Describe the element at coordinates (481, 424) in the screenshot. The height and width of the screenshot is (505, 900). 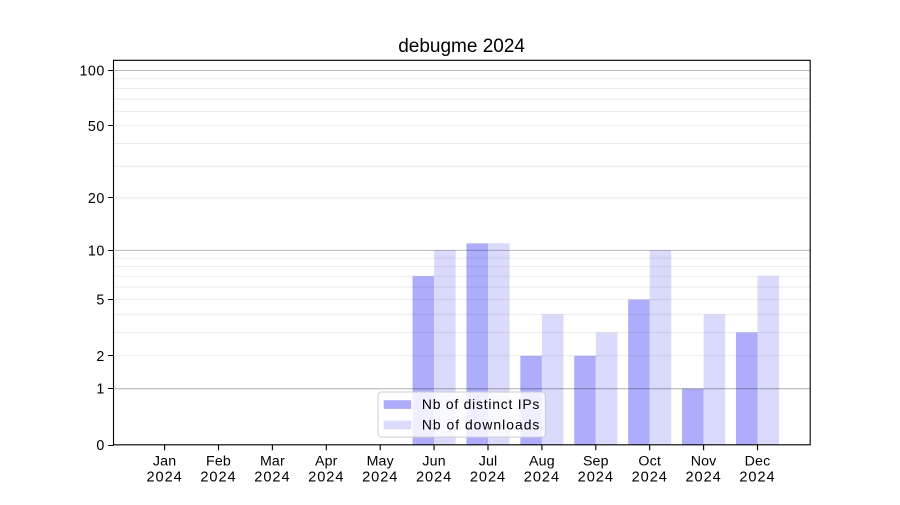
I see `svg-text: Nb of downloads` at that location.